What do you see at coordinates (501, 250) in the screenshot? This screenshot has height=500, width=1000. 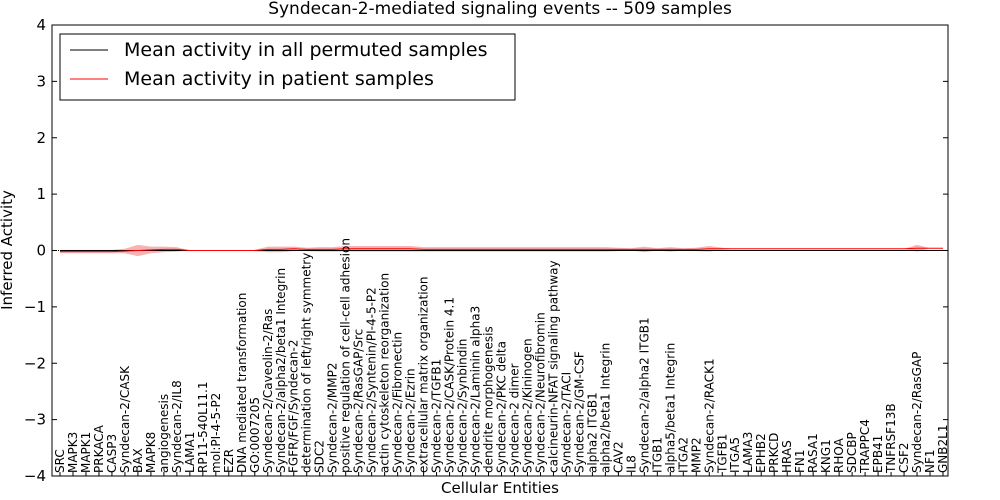 I see `series-line-patient` at bounding box center [501, 250].